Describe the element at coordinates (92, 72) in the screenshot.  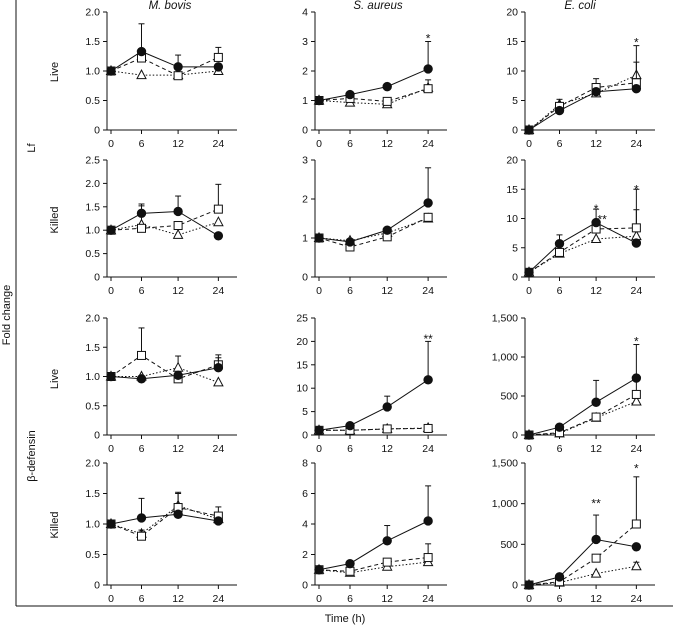
I see `y-tick-label: 1.0` at that location.